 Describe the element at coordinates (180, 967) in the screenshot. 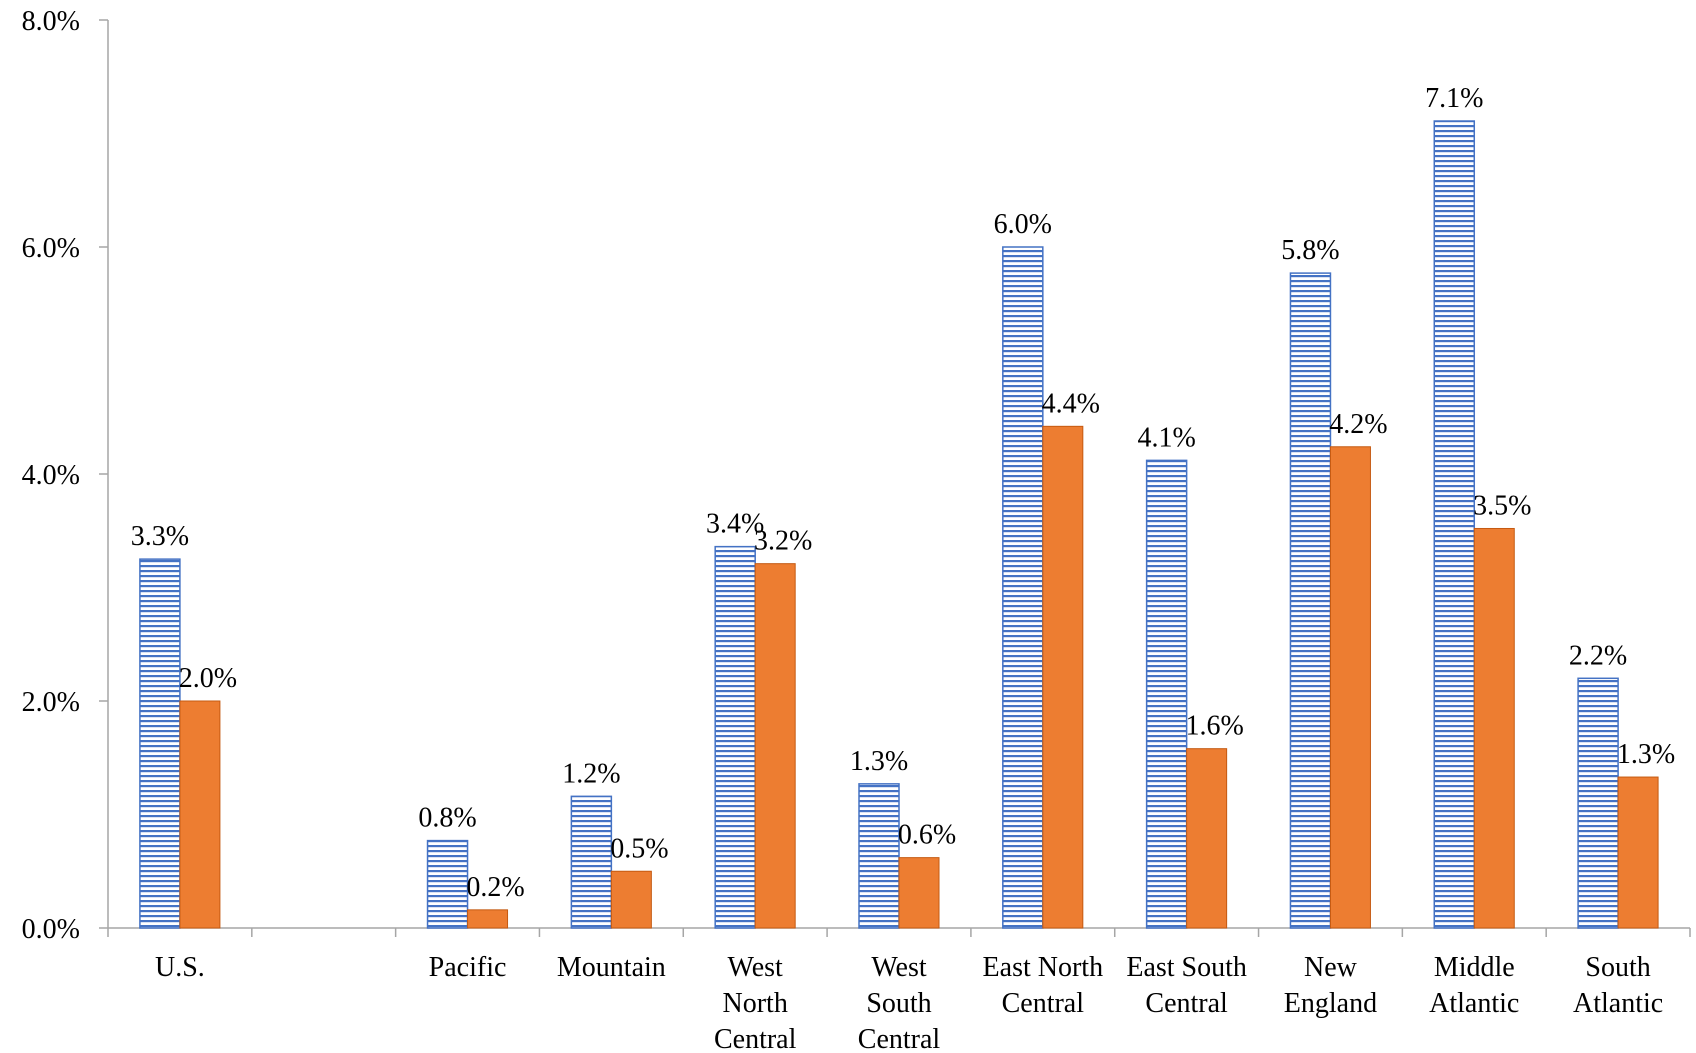

I see `x-category-label: U.S.` at that location.